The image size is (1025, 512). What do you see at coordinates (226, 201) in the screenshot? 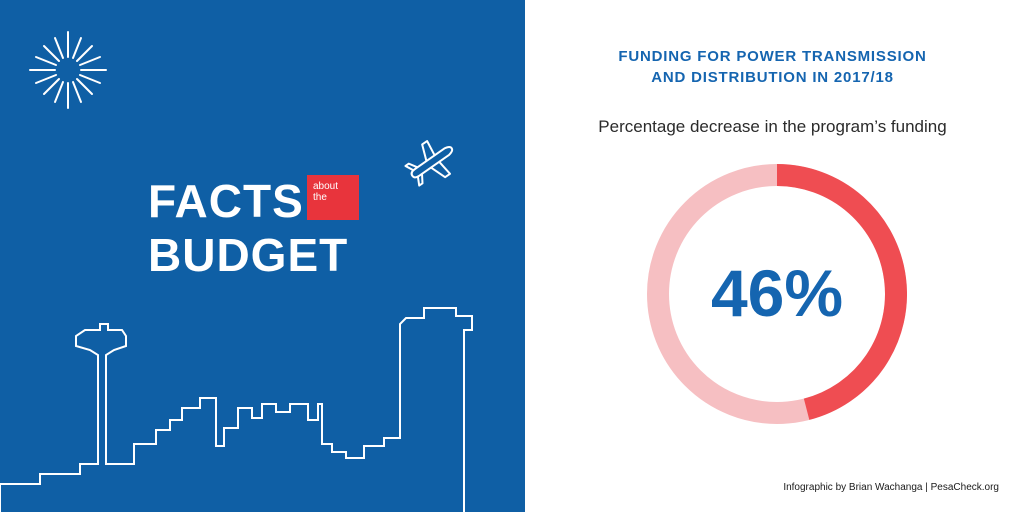
I see `facts-heading: FACTS` at bounding box center [226, 201].